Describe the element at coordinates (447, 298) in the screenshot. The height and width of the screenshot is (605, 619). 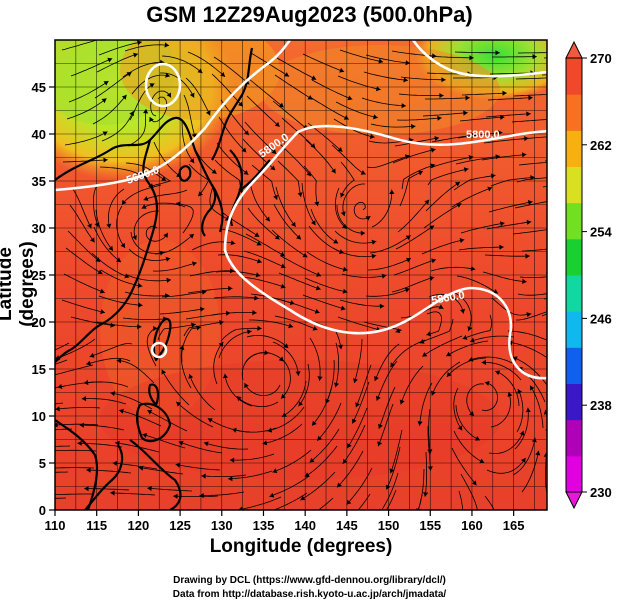
I see `contour-label: 5860.0` at that location.